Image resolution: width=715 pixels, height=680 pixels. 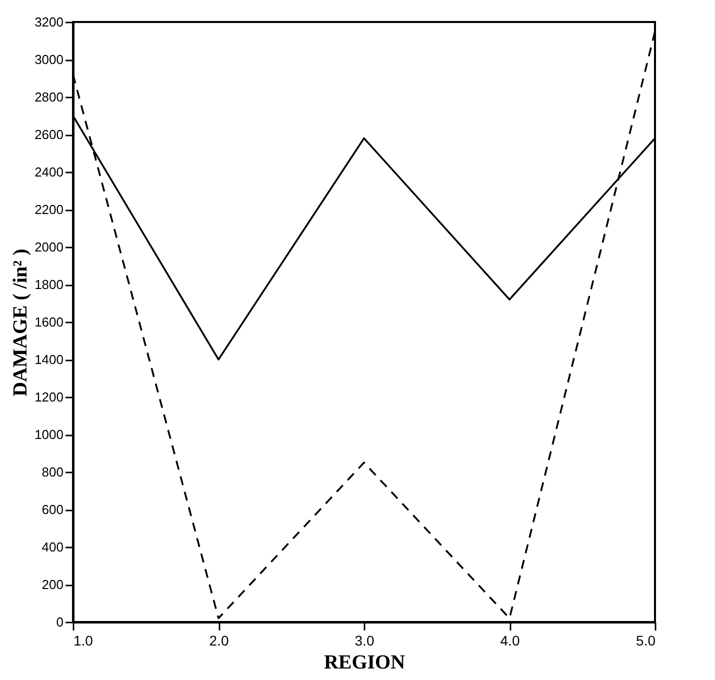 What do you see at coordinates (49, 322) in the screenshot?
I see `y-tick-label: 1600` at bounding box center [49, 322].